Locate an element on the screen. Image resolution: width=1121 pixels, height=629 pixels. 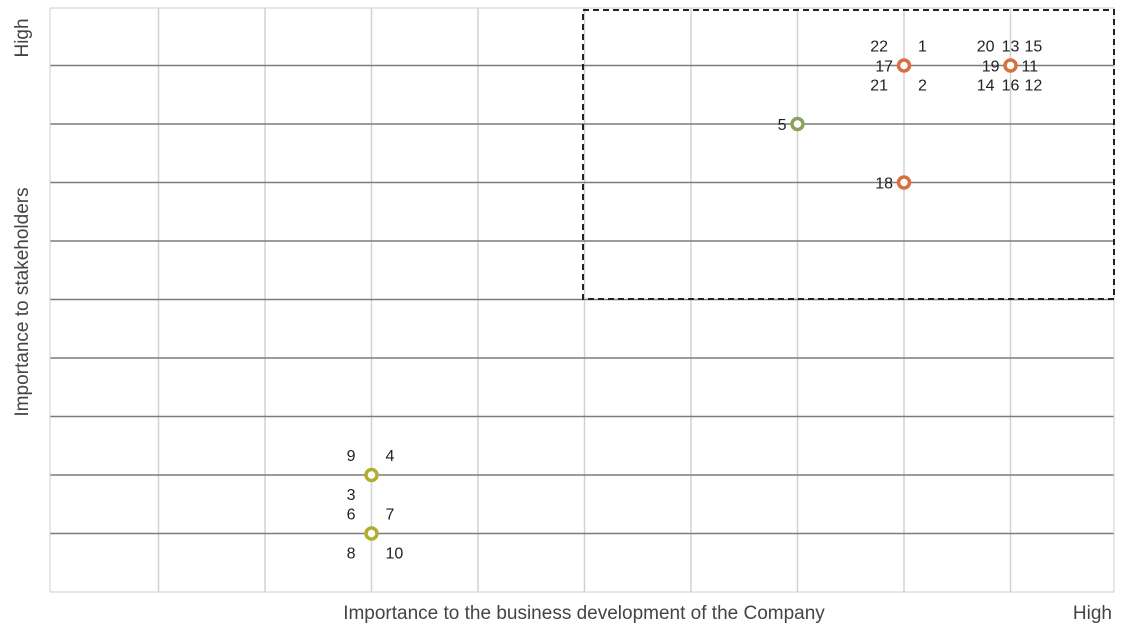
data-point-label: 13 is located at coordinates (1011, 47).